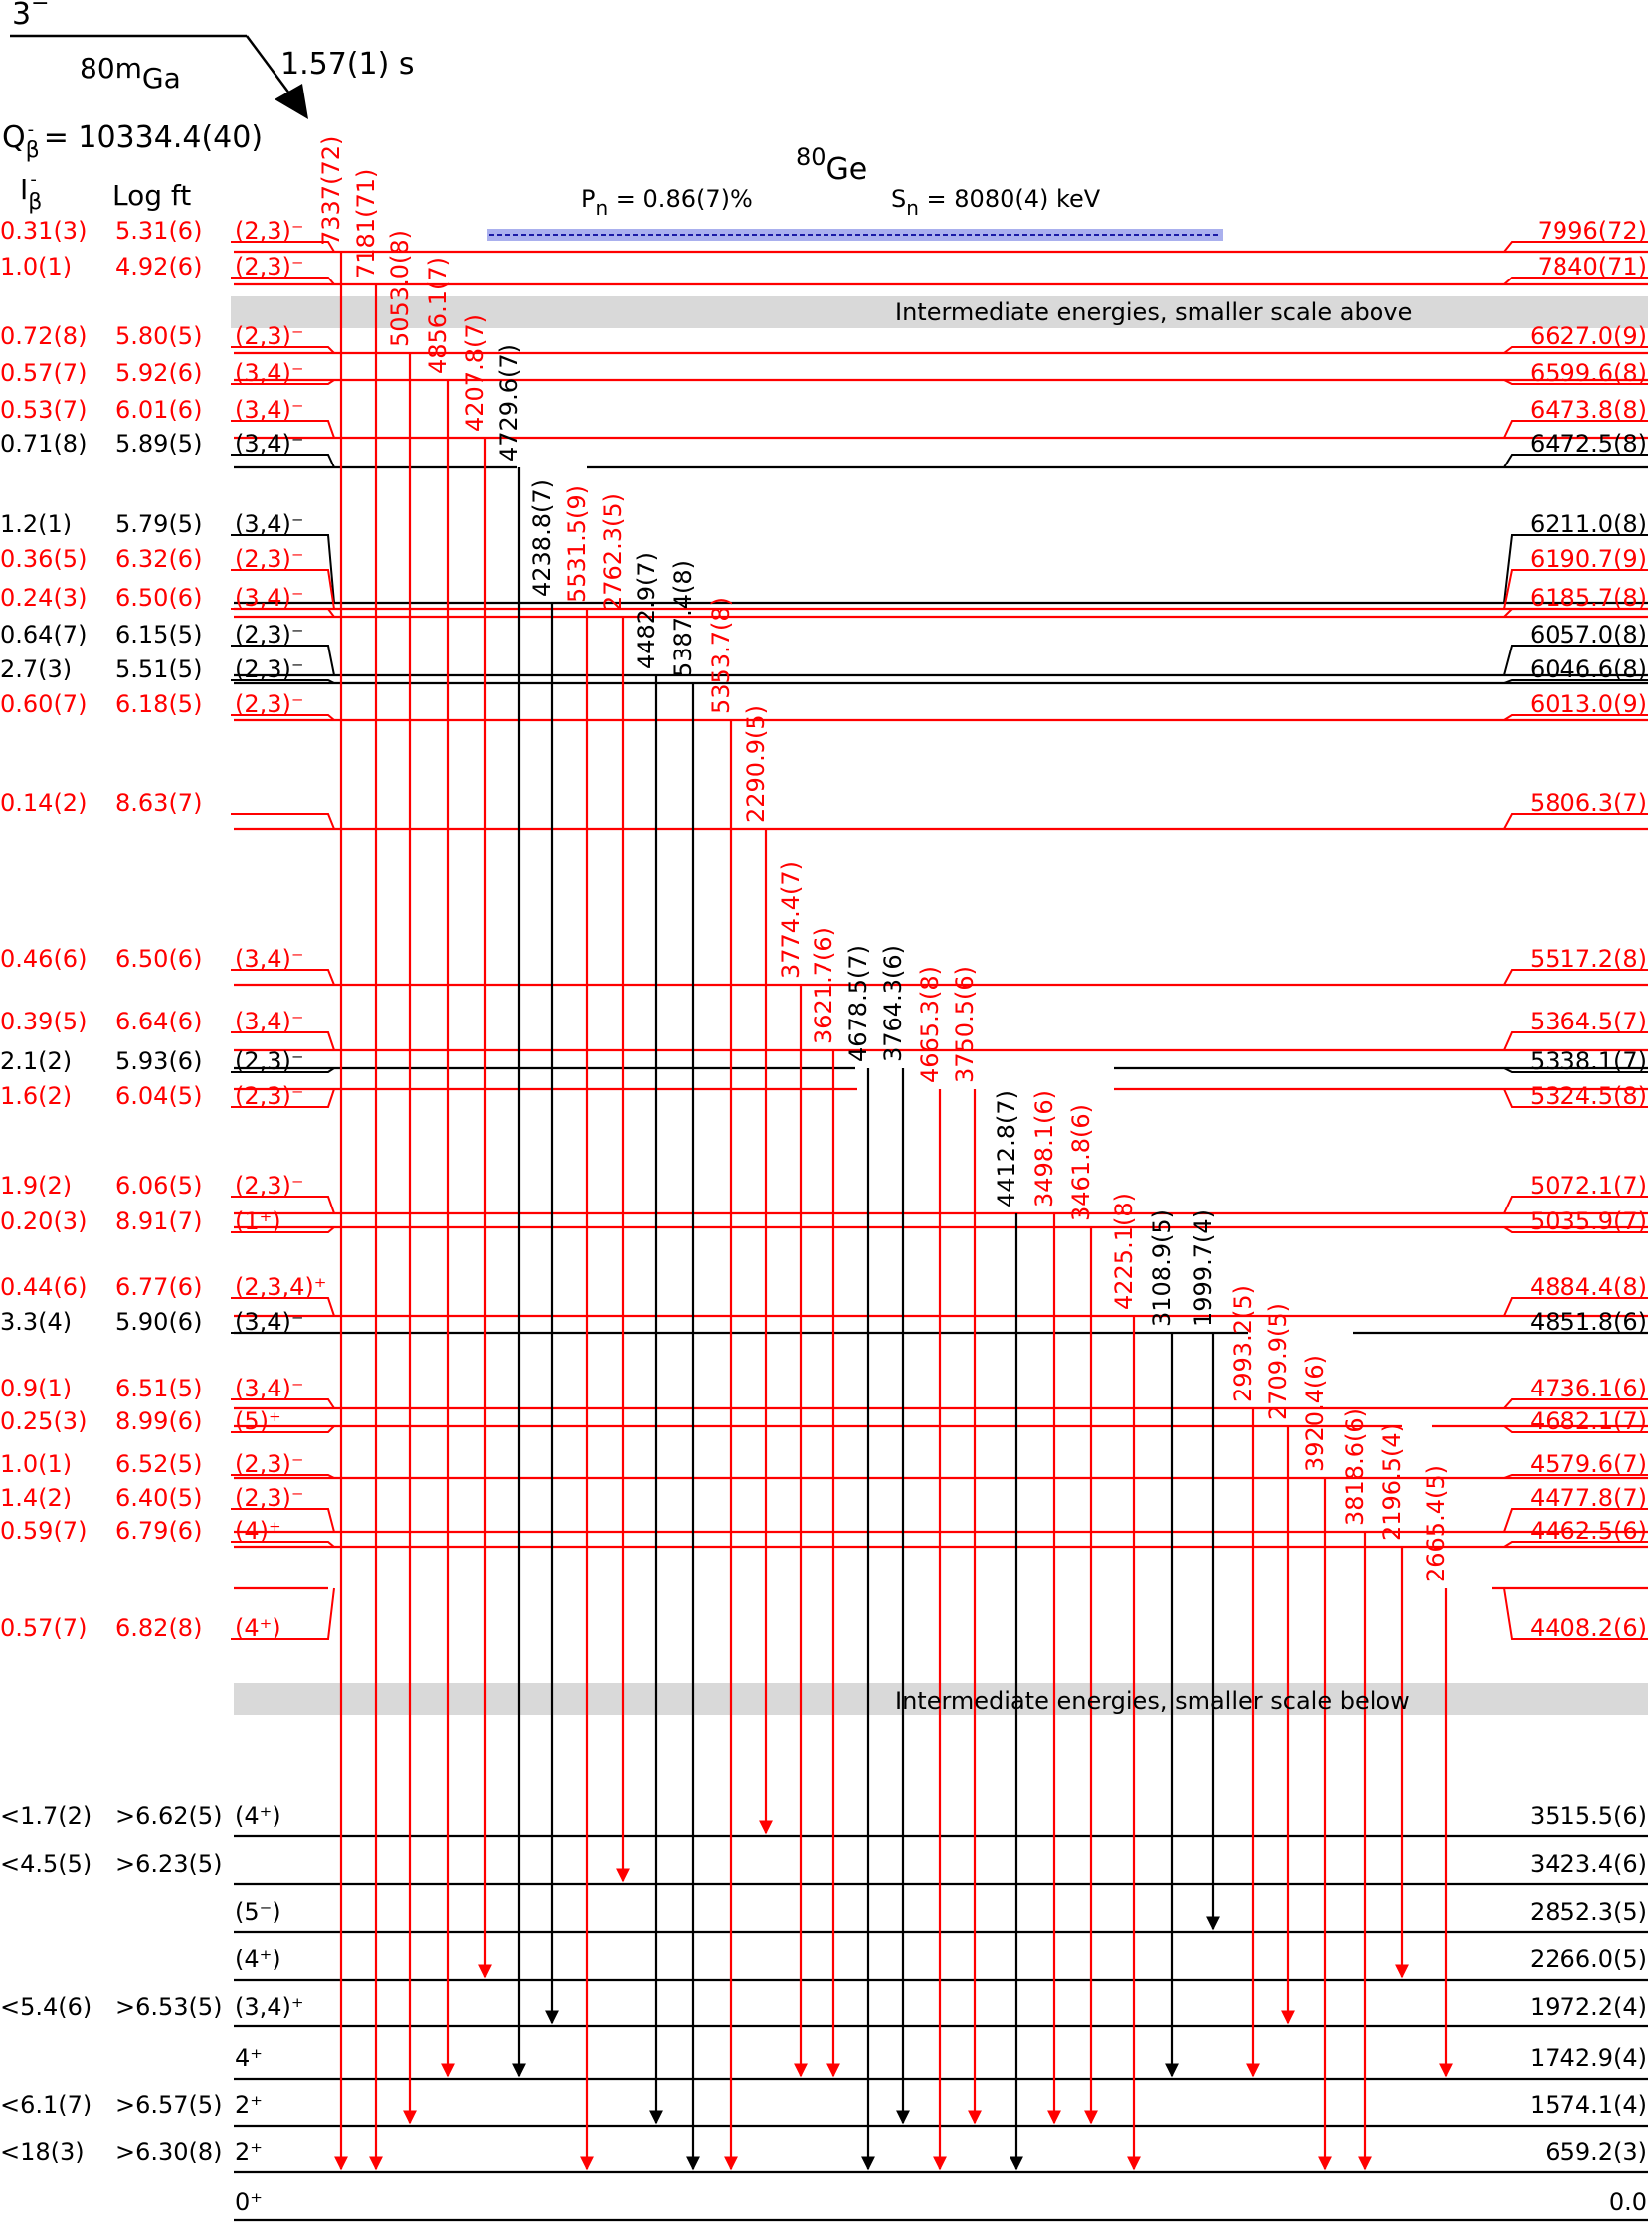 The width and height of the screenshot is (1652, 2228). I want to click on gamma-transition: 3920.4(6), so click(1316, 1763).